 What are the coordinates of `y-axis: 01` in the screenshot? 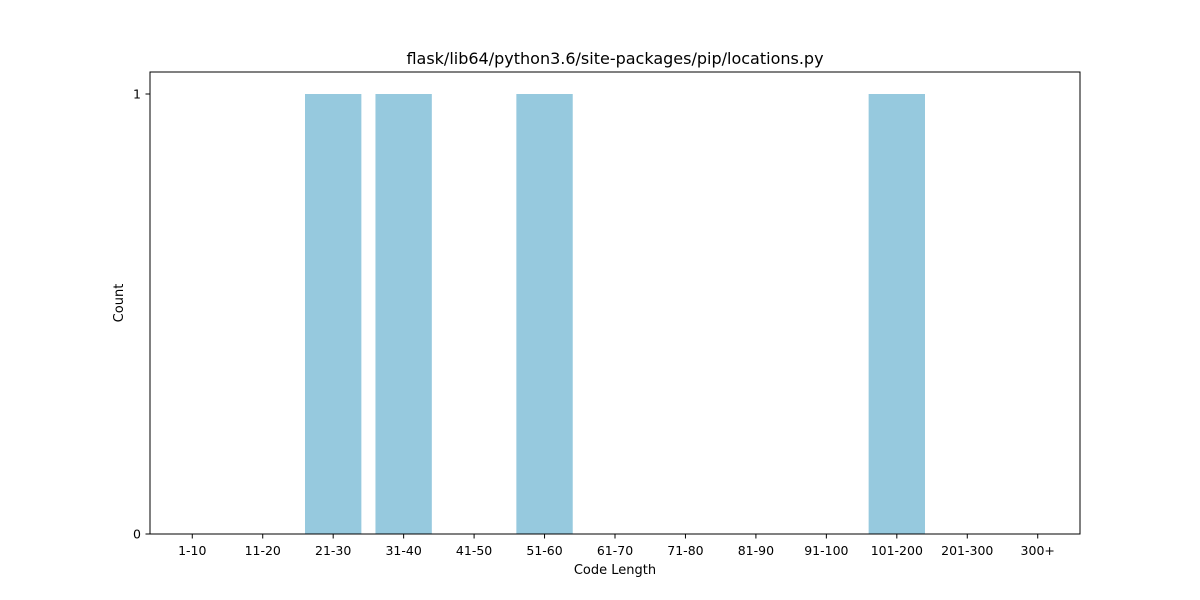 It's located at (141, 314).